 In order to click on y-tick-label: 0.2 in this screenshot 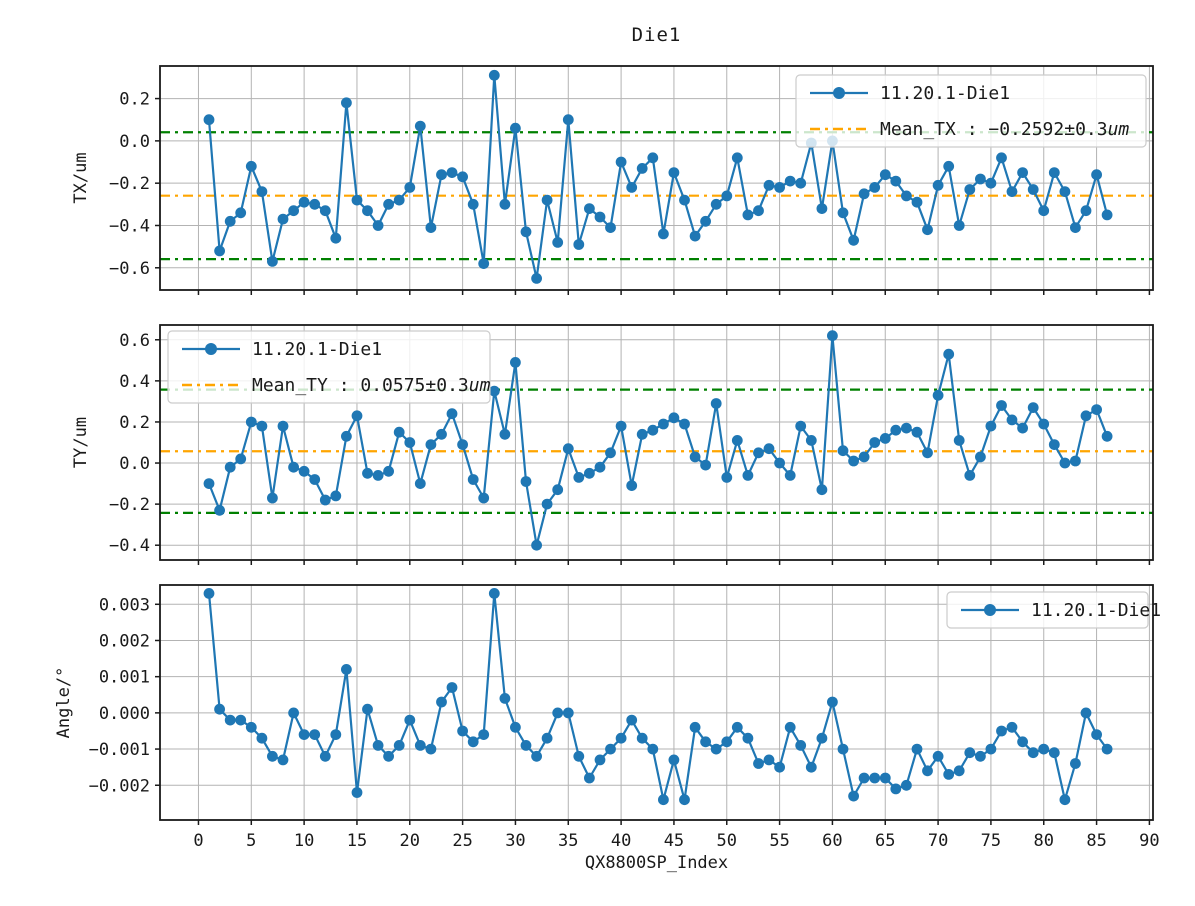, I will do `click(134, 423)`.